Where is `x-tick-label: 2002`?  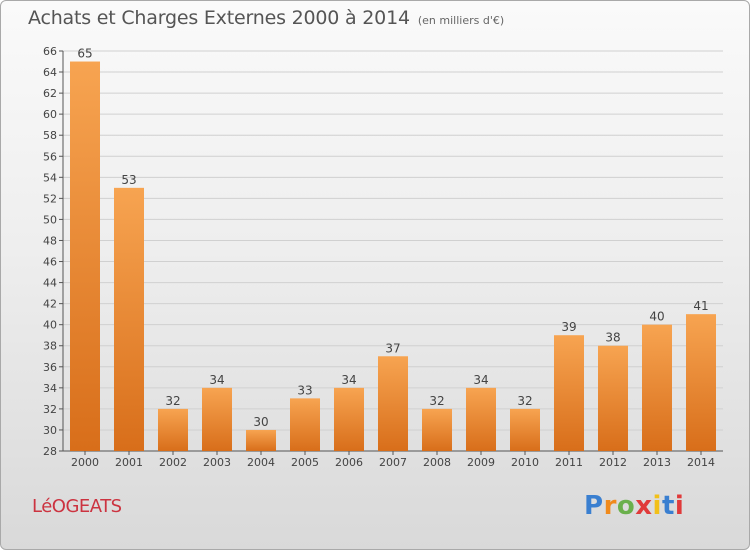 x-tick-label: 2002 is located at coordinates (173, 462).